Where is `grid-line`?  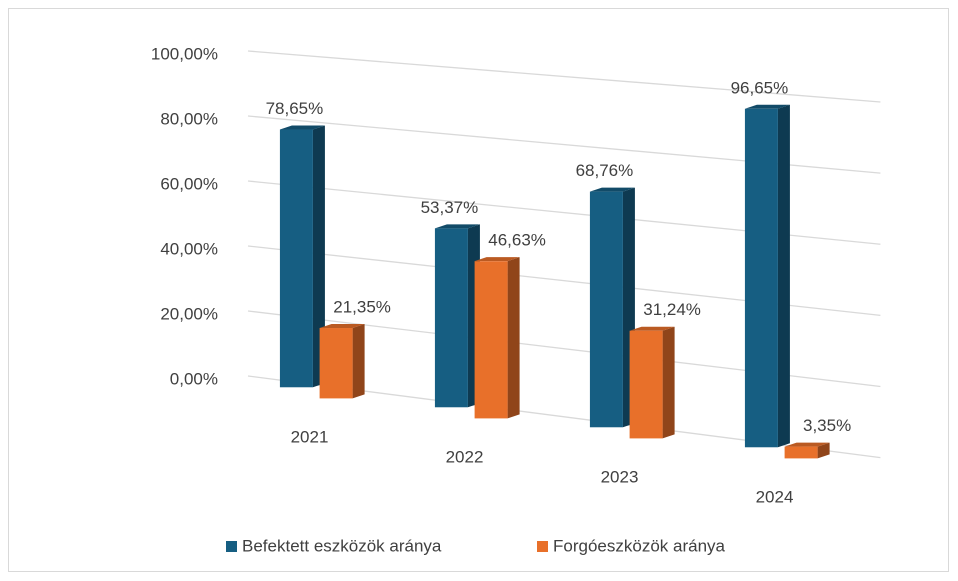
grid-line is located at coordinates (564, 76).